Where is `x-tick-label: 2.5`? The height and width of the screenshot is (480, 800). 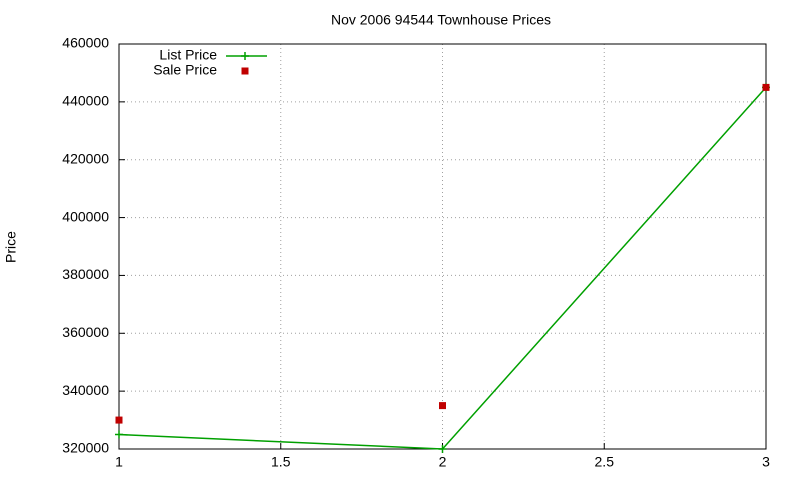 x-tick-label: 2.5 is located at coordinates (605, 462).